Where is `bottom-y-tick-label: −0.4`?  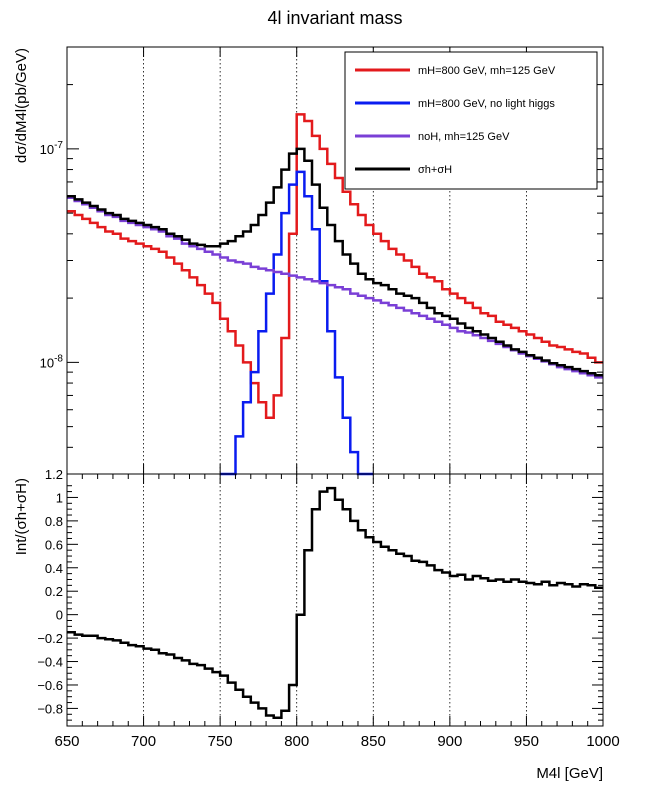 bottom-y-tick-label: −0.4 is located at coordinates (50, 662).